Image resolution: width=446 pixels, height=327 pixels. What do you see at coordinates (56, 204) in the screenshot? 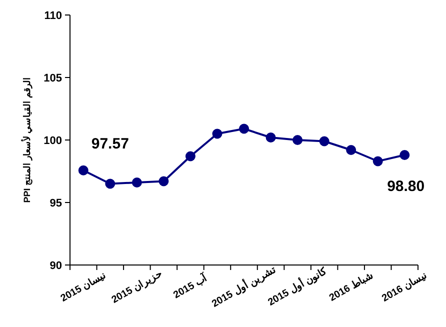
I see `y-tick-label: 95` at bounding box center [56, 204].